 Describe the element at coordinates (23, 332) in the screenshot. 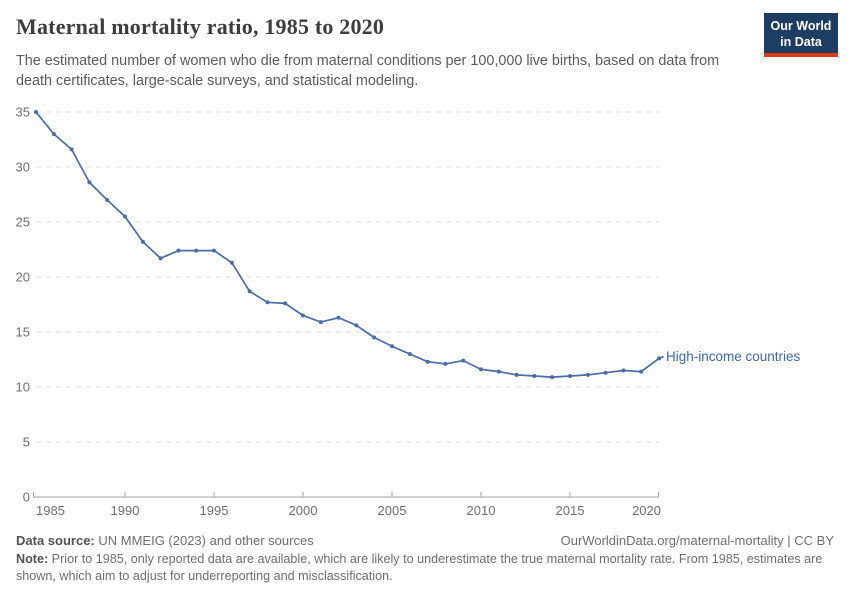

I see `y-axis-tick-label: 15` at that location.